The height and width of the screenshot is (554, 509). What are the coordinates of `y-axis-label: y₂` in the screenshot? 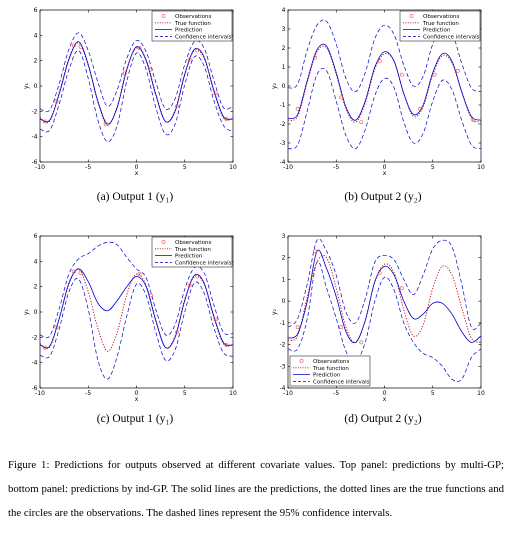 It's located at (274, 311).